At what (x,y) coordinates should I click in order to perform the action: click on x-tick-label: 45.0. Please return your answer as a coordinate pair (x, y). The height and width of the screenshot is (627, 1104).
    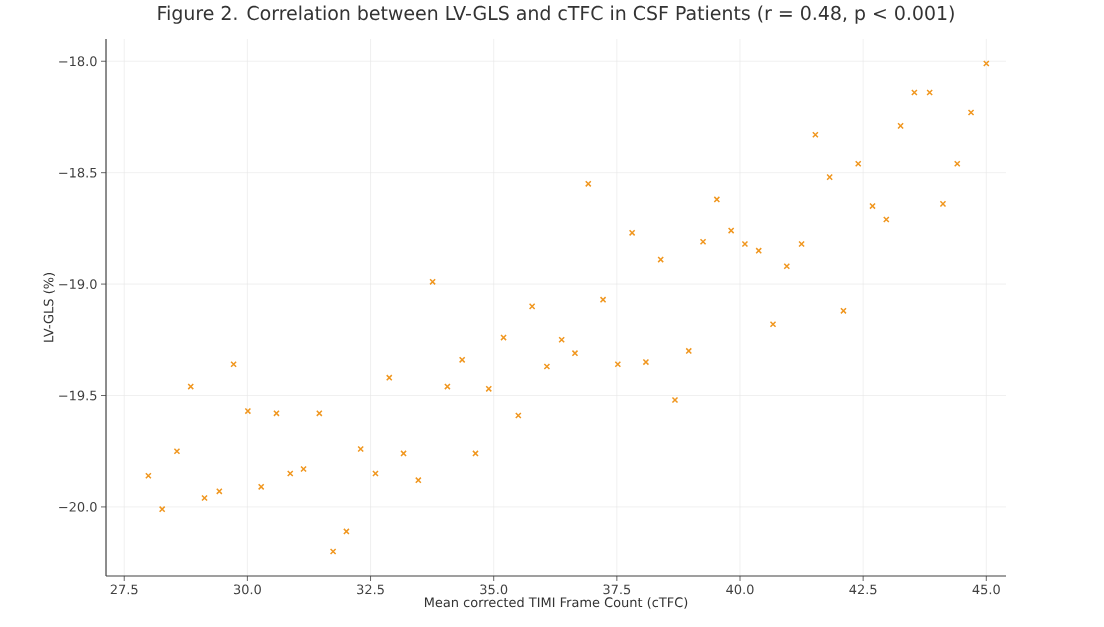
    Looking at the image, I should click on (986, 589).